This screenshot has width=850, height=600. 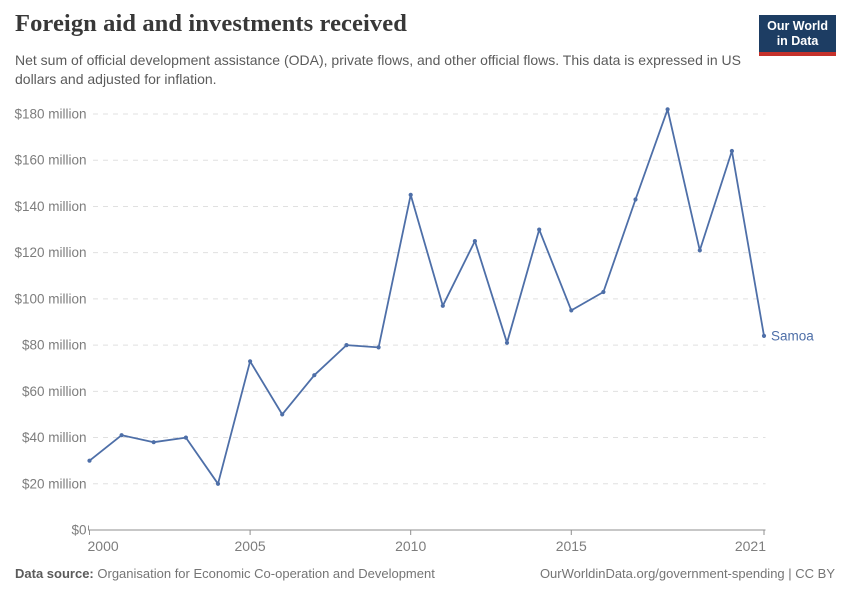 I want to click on logo-line2: in Data, so click(x=797, y=41).